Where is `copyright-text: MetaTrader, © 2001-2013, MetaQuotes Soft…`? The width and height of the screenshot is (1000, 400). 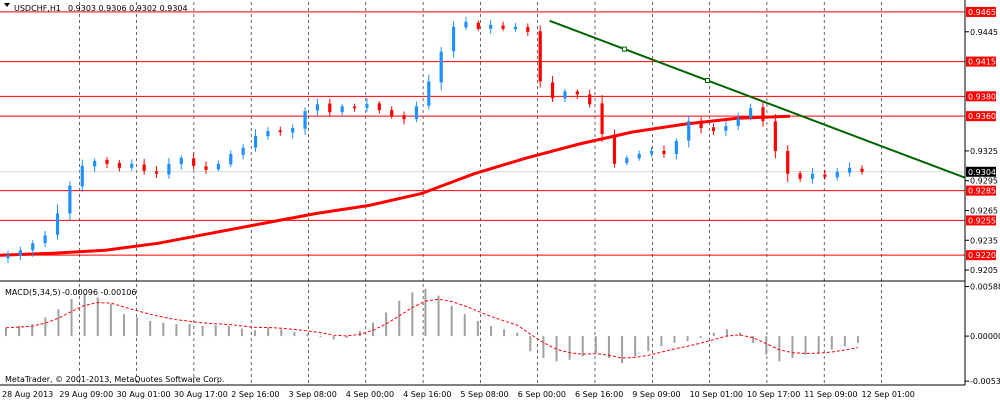 copyright-text: MetaTrader, © 2001-2013, MetaQuotes Soft… is located at coordinates (114, 379).